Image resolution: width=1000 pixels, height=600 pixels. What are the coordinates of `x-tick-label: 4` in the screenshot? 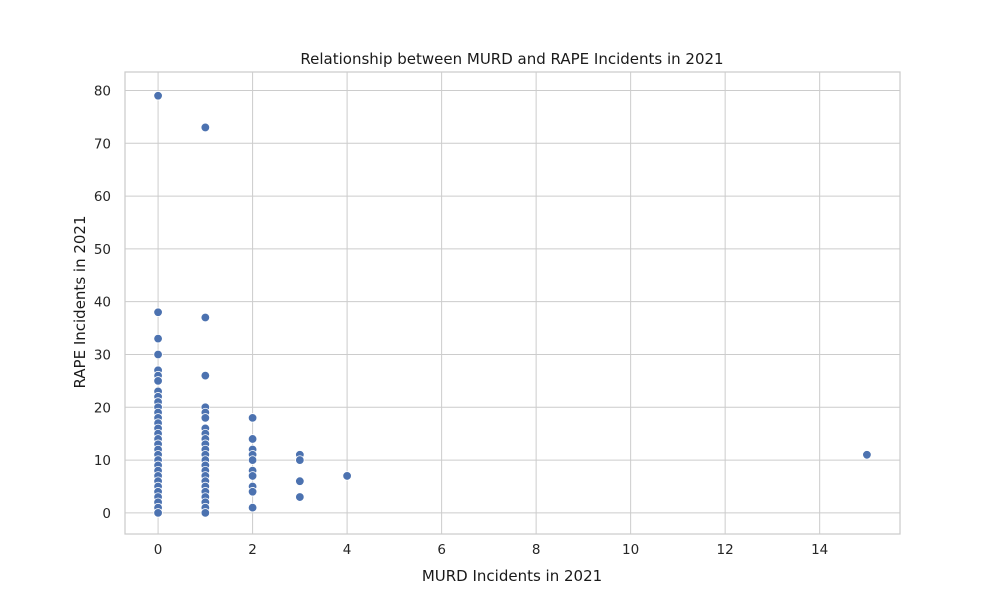 It's located at (347, 550).